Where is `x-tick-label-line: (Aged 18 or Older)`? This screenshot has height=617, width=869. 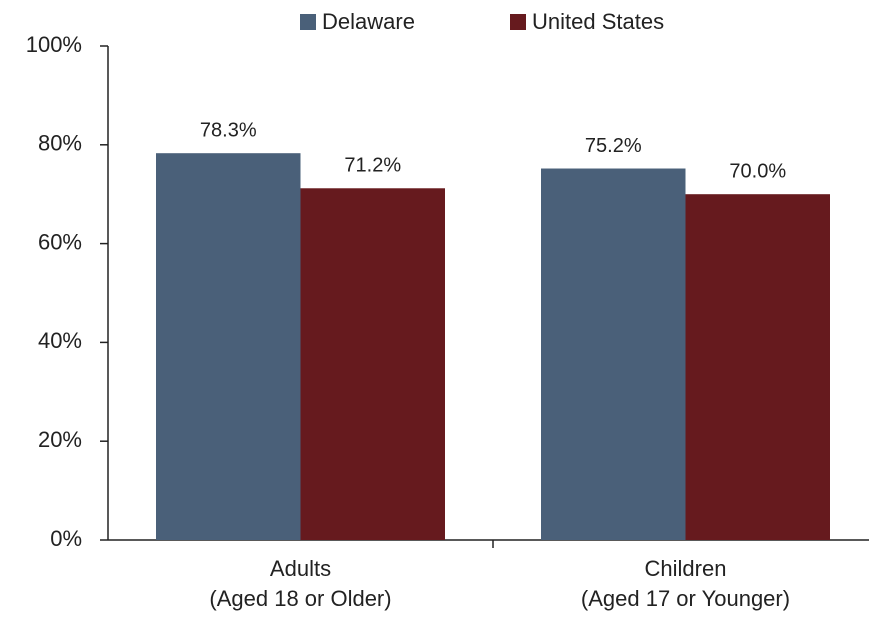 x-tick-label-line: (Aged 18 or Older) is located at coordinates (300, 598).